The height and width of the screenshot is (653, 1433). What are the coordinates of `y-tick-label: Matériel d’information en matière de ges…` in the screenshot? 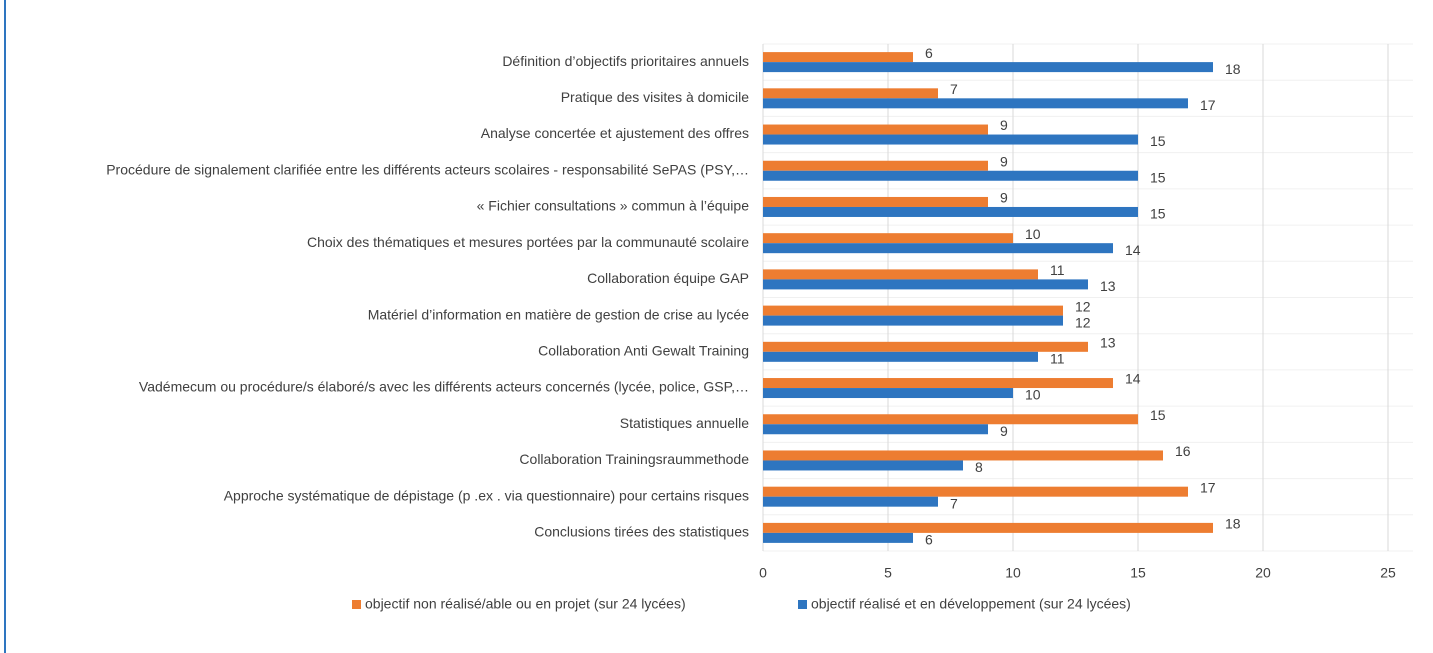 It's located at (559, 314).